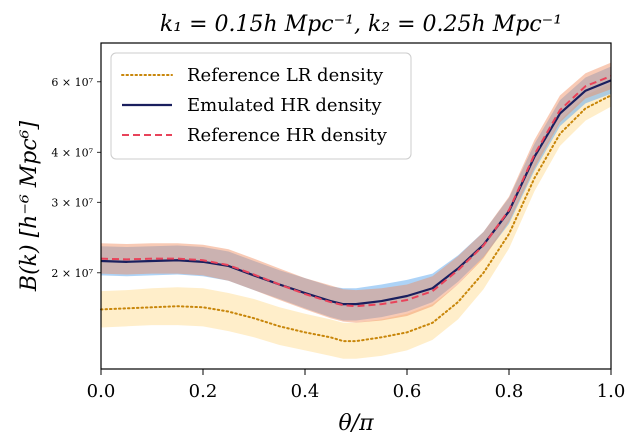  Describe the element at coordinates (407, 391) in the screenshot. I see `x-tick-label: 0.6` at that location.